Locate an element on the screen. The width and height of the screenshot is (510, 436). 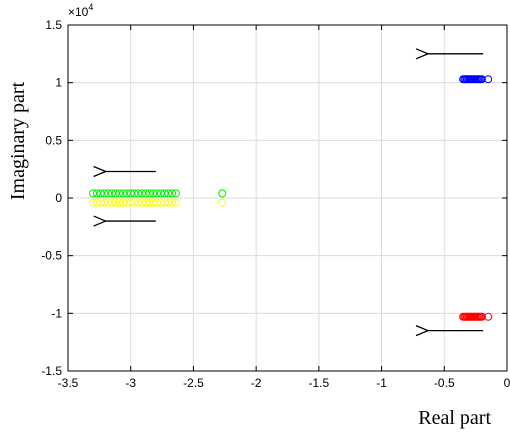
x-tick-label: -2.5 is located at coordinates (193, 383).